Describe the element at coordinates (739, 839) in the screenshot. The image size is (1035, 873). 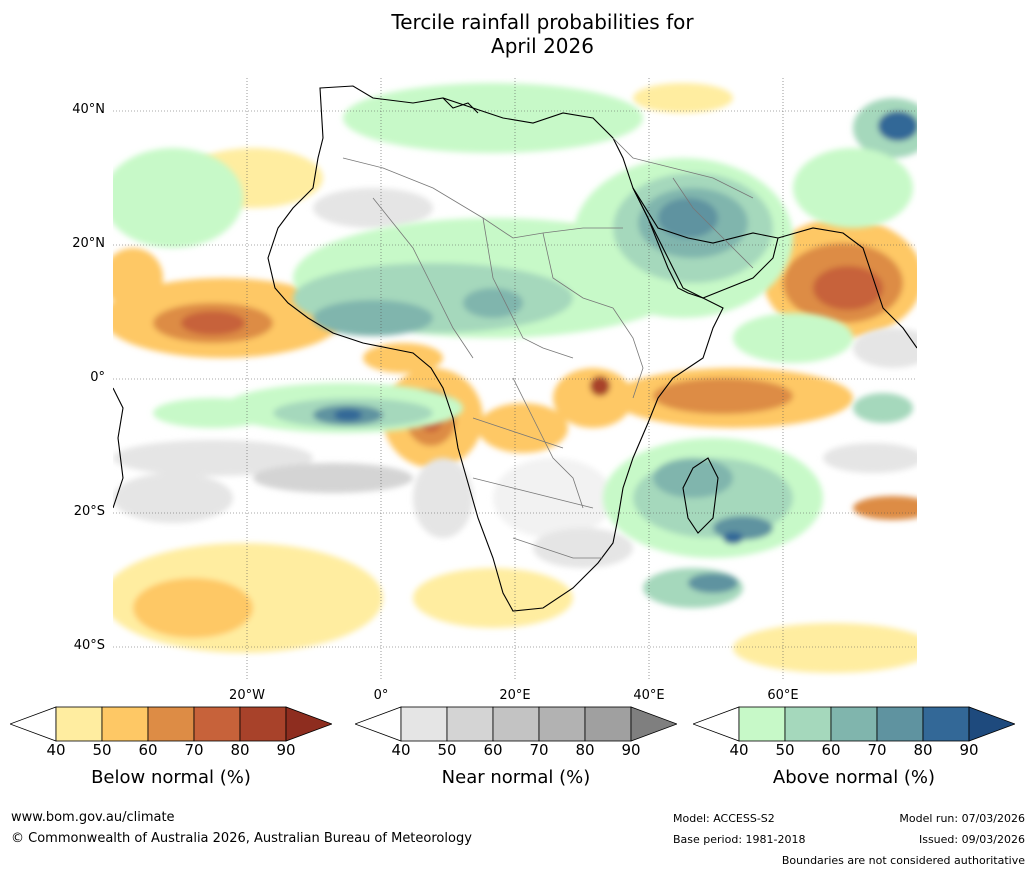
I see `footer-base-period: Base period: 1981-2018` at that location.